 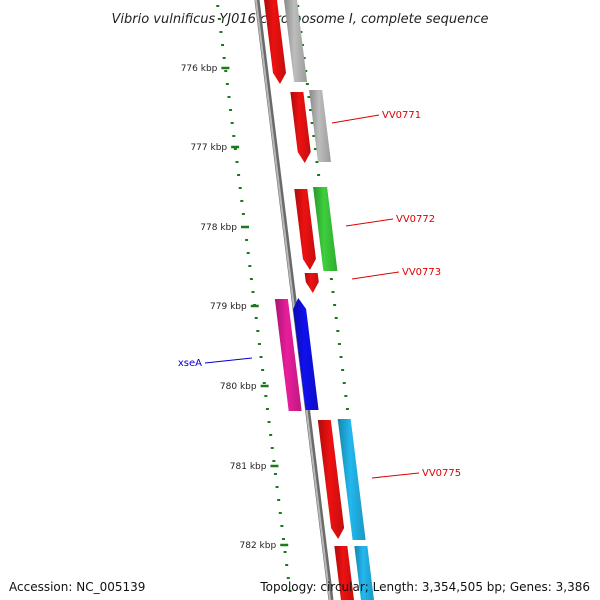 I want to click on backbone, so click(x=294, y=300).